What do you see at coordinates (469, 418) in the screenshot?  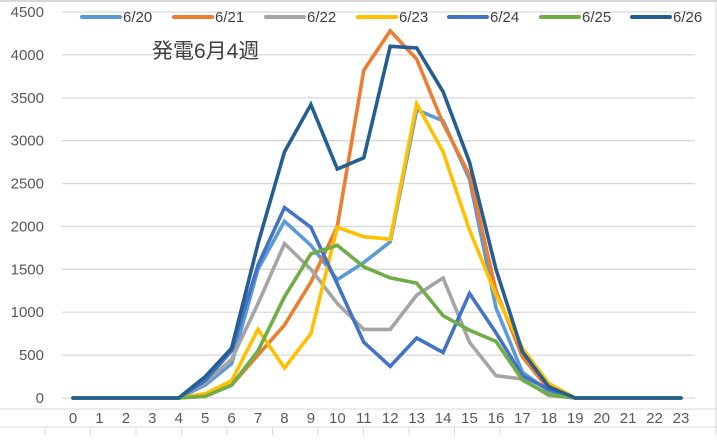 I see `x-tick-label: 15` at bounding box center [469, 418].